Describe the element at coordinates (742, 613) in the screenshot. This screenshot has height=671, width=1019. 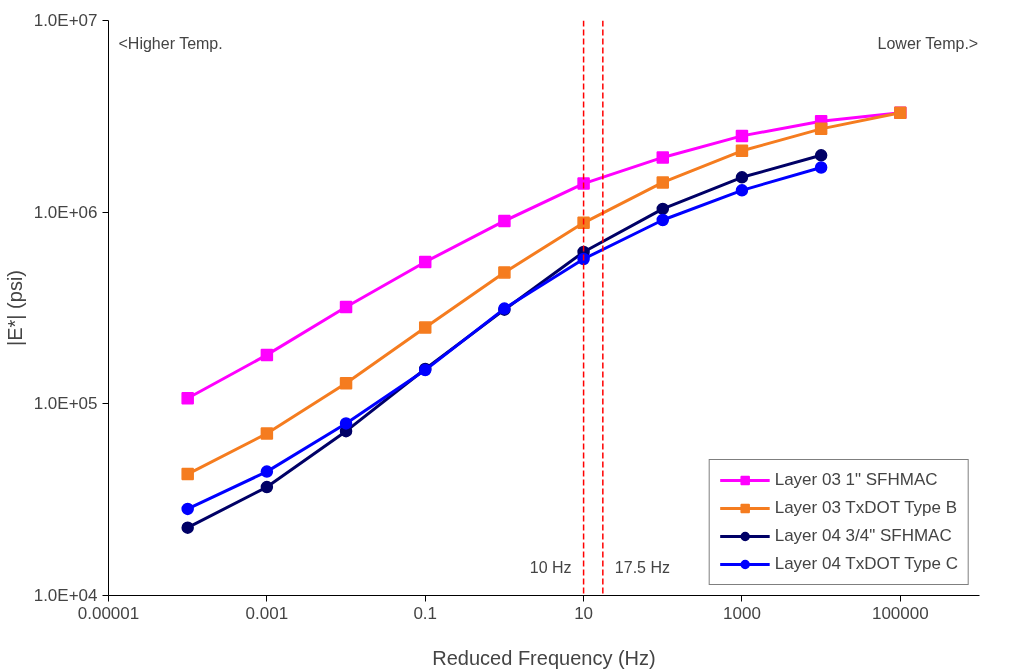
I see `x-tick-label: 1000` at that location.